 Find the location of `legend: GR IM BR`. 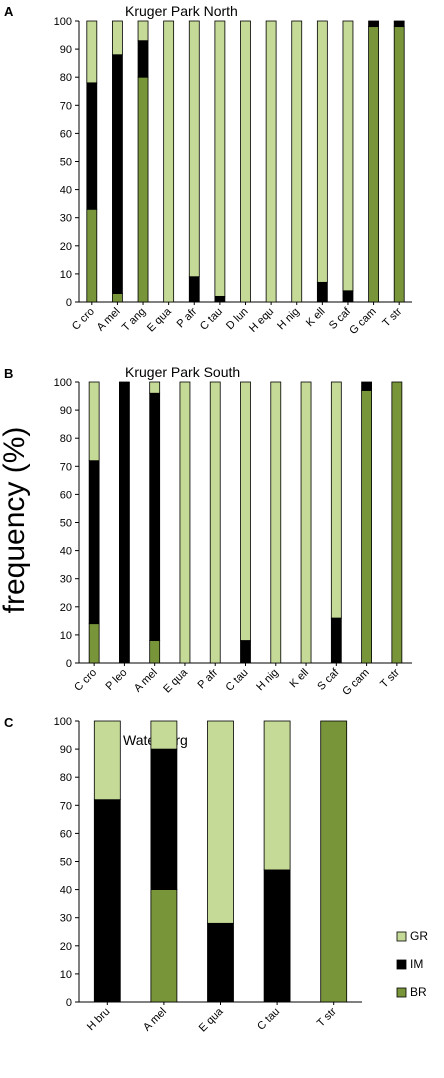

legend: GR IM BR is located at coordinates (412, 964).